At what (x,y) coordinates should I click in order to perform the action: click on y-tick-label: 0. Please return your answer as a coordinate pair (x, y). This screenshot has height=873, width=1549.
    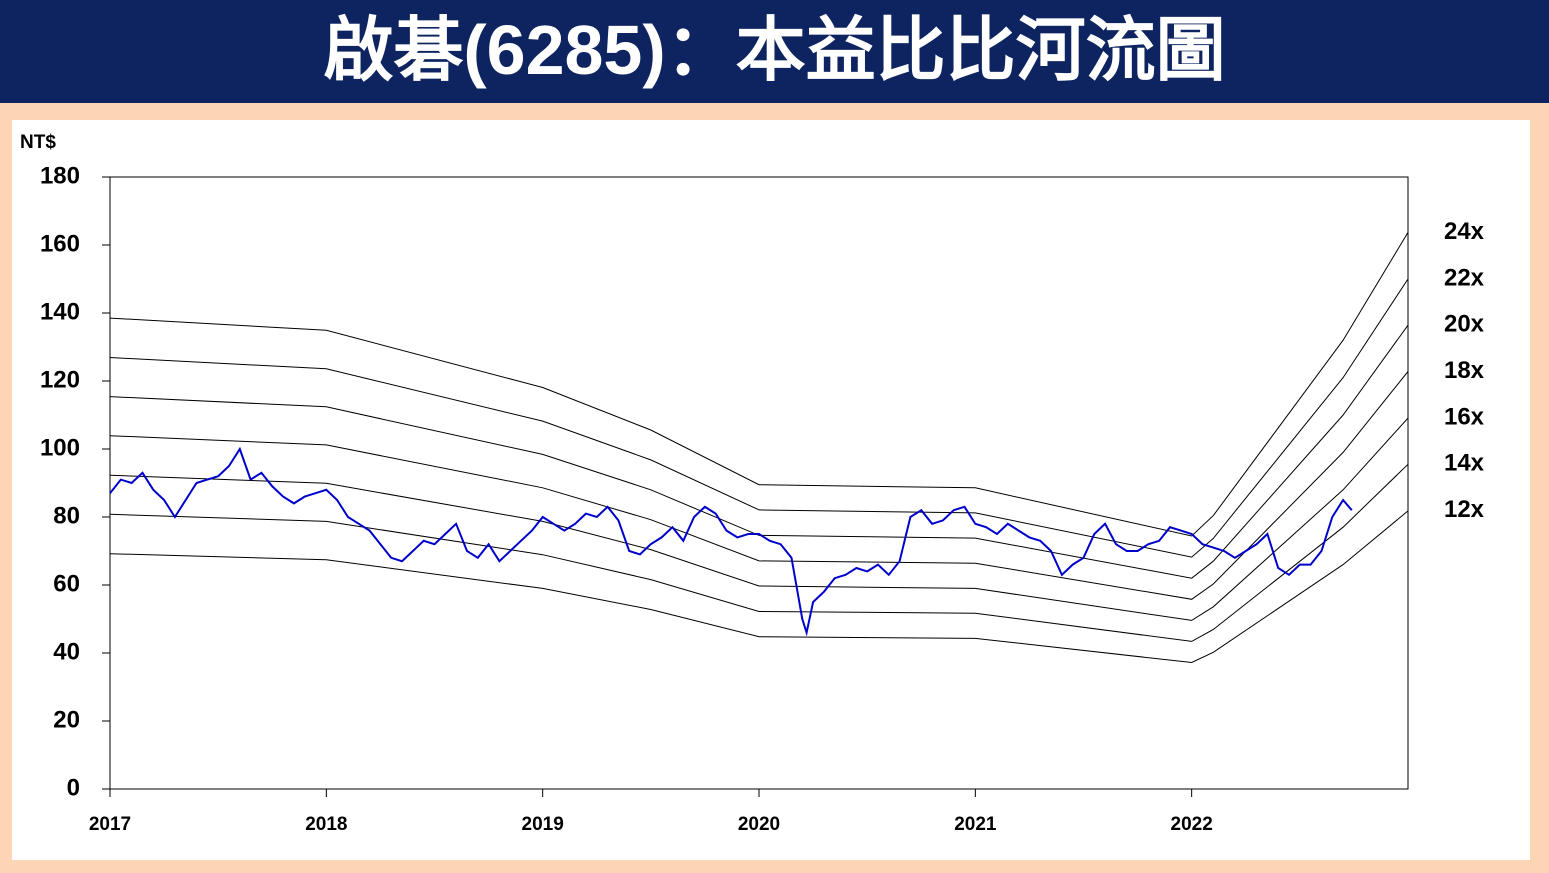
    Looking at the image, I should click on (73, 787).